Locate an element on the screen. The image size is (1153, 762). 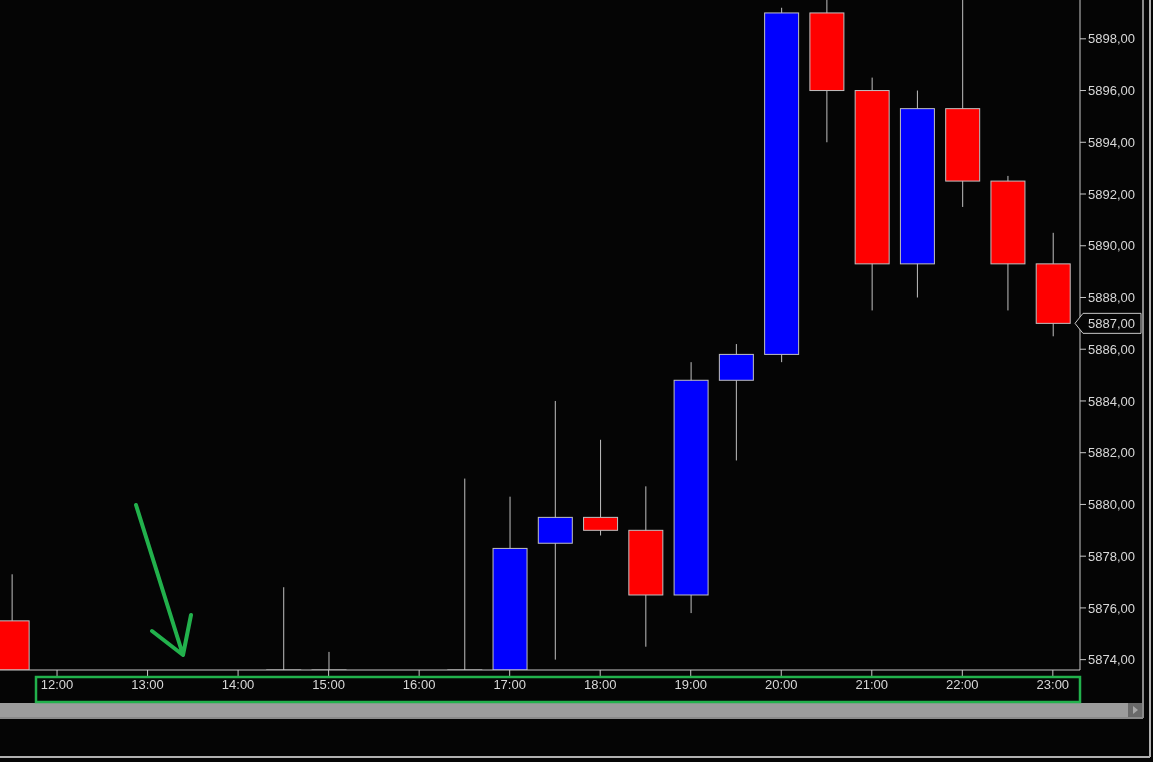
y-tick-label: 5882,00 is located at coordinates (1111, 453).